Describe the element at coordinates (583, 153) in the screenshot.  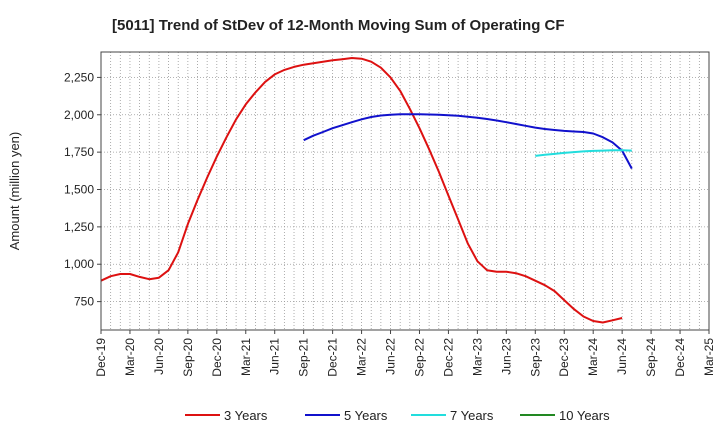
I see `series-line-7-years` at that location.